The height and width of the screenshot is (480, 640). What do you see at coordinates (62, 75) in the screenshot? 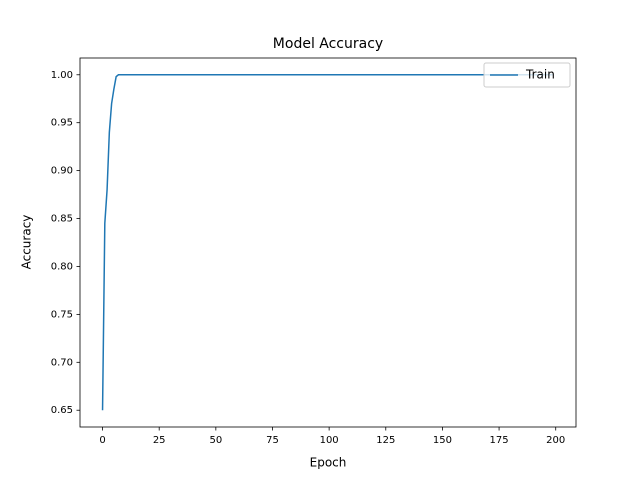
I see `y-tick-label: 1.00` at bounding box center [62, 75].